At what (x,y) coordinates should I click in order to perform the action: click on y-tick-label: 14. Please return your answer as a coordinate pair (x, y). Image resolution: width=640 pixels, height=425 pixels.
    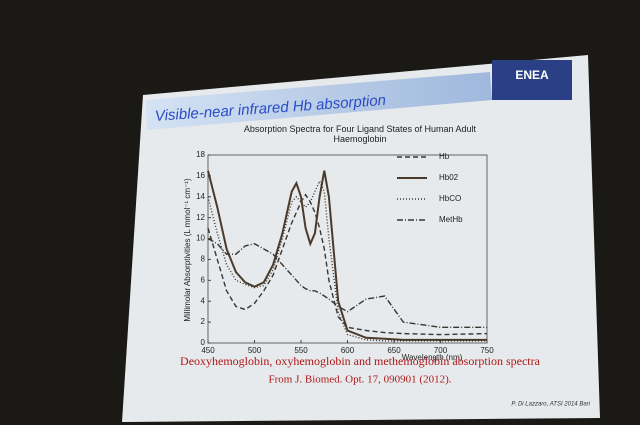
    Looking at the image, I should click on (200, 196).